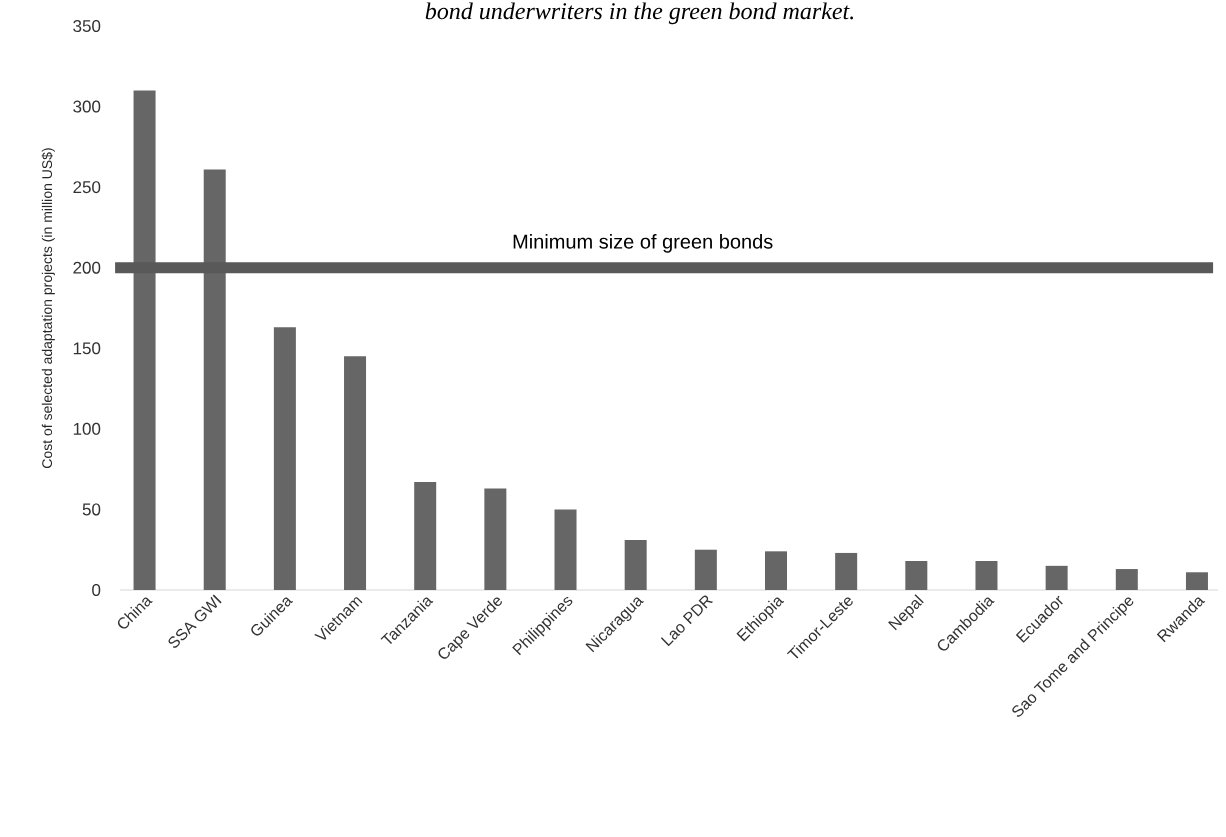 This screenshot has height=837, width=1226. What do you see at coordinates (87, 26) in the screenshot?
I see `y-tick-label: 350` at bounding box center [87, 26].